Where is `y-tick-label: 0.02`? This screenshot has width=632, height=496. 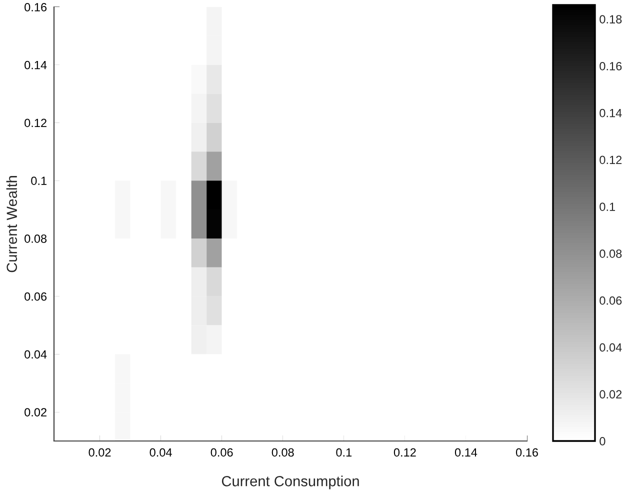
y-tick-label: 0.02 is located at coordinates (35, 412).